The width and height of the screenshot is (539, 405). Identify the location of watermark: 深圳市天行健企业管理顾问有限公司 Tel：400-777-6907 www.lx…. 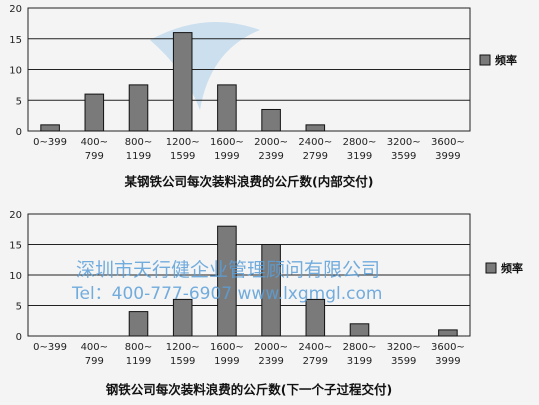
(226, 281).